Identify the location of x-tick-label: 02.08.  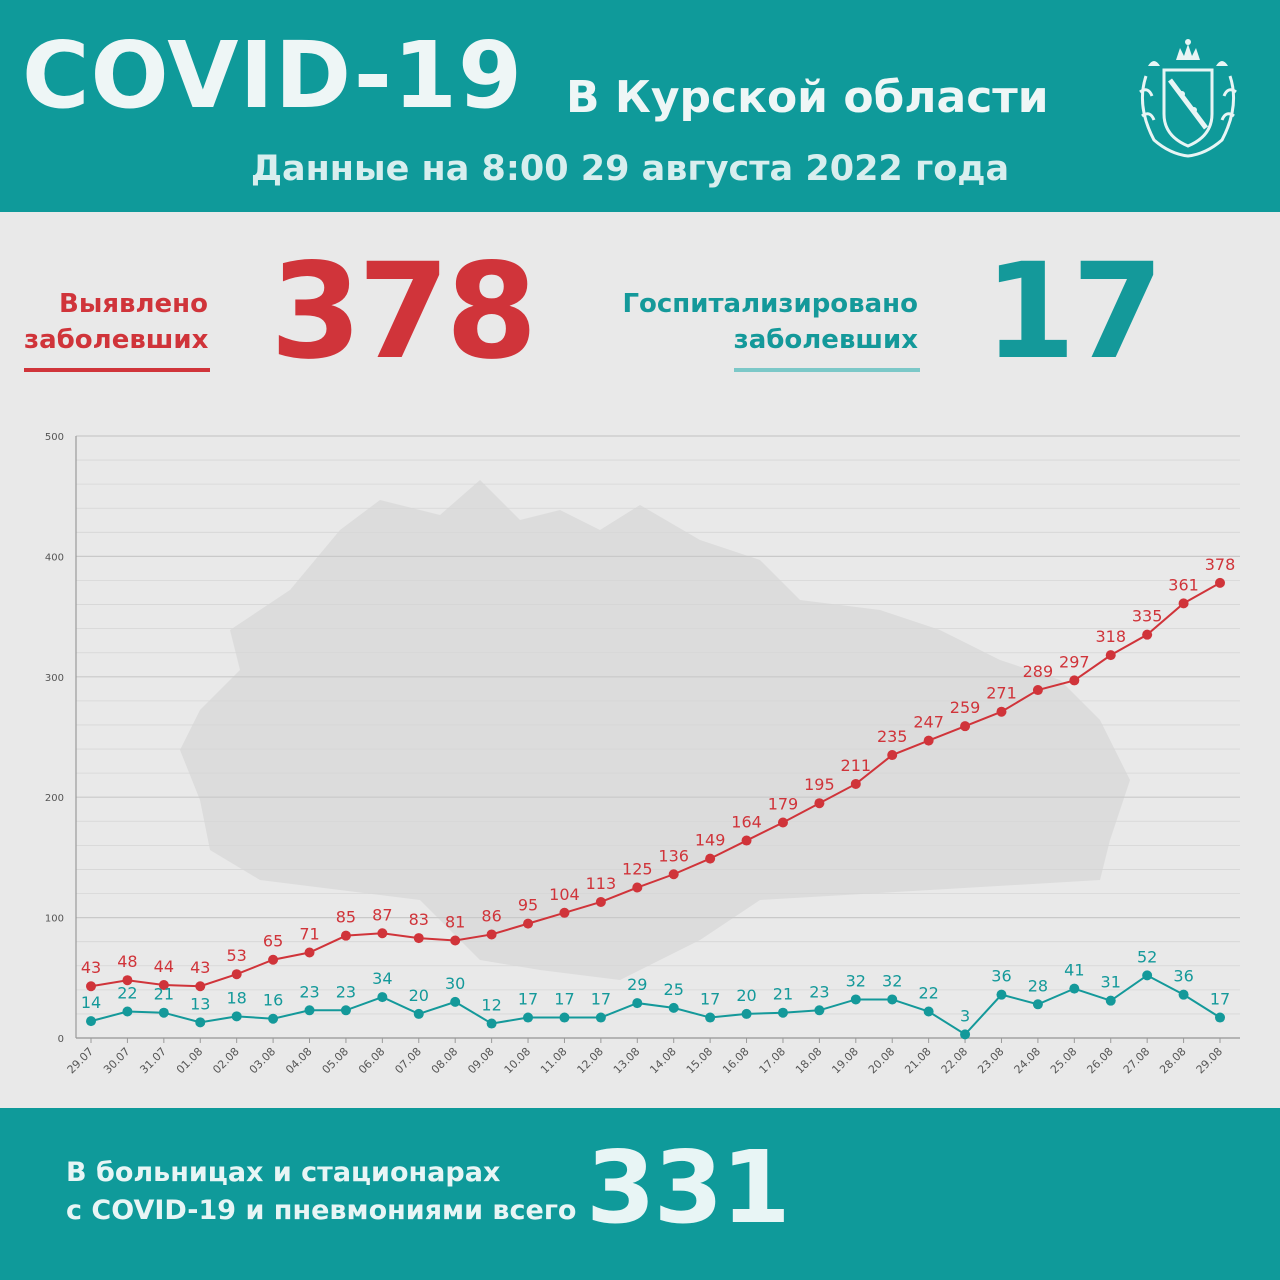
(225, 1060).